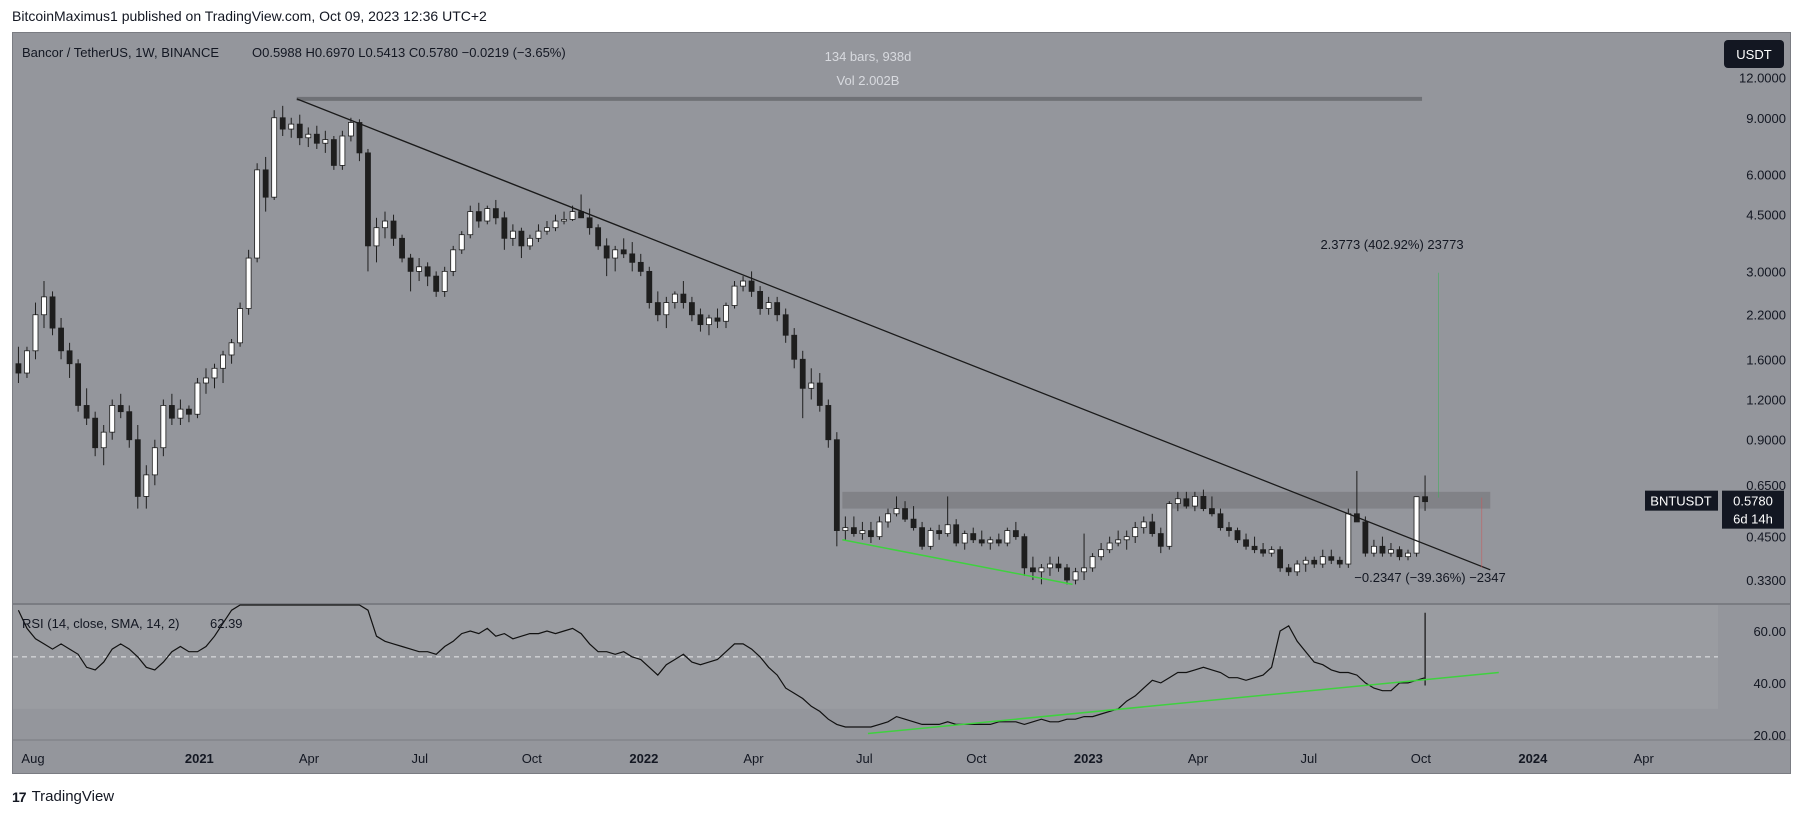 This screenshot has height=818, width=1807. Describe the element at coordinates (1754, 403) in the screenshot. I see `price-axis-bg` at that location.